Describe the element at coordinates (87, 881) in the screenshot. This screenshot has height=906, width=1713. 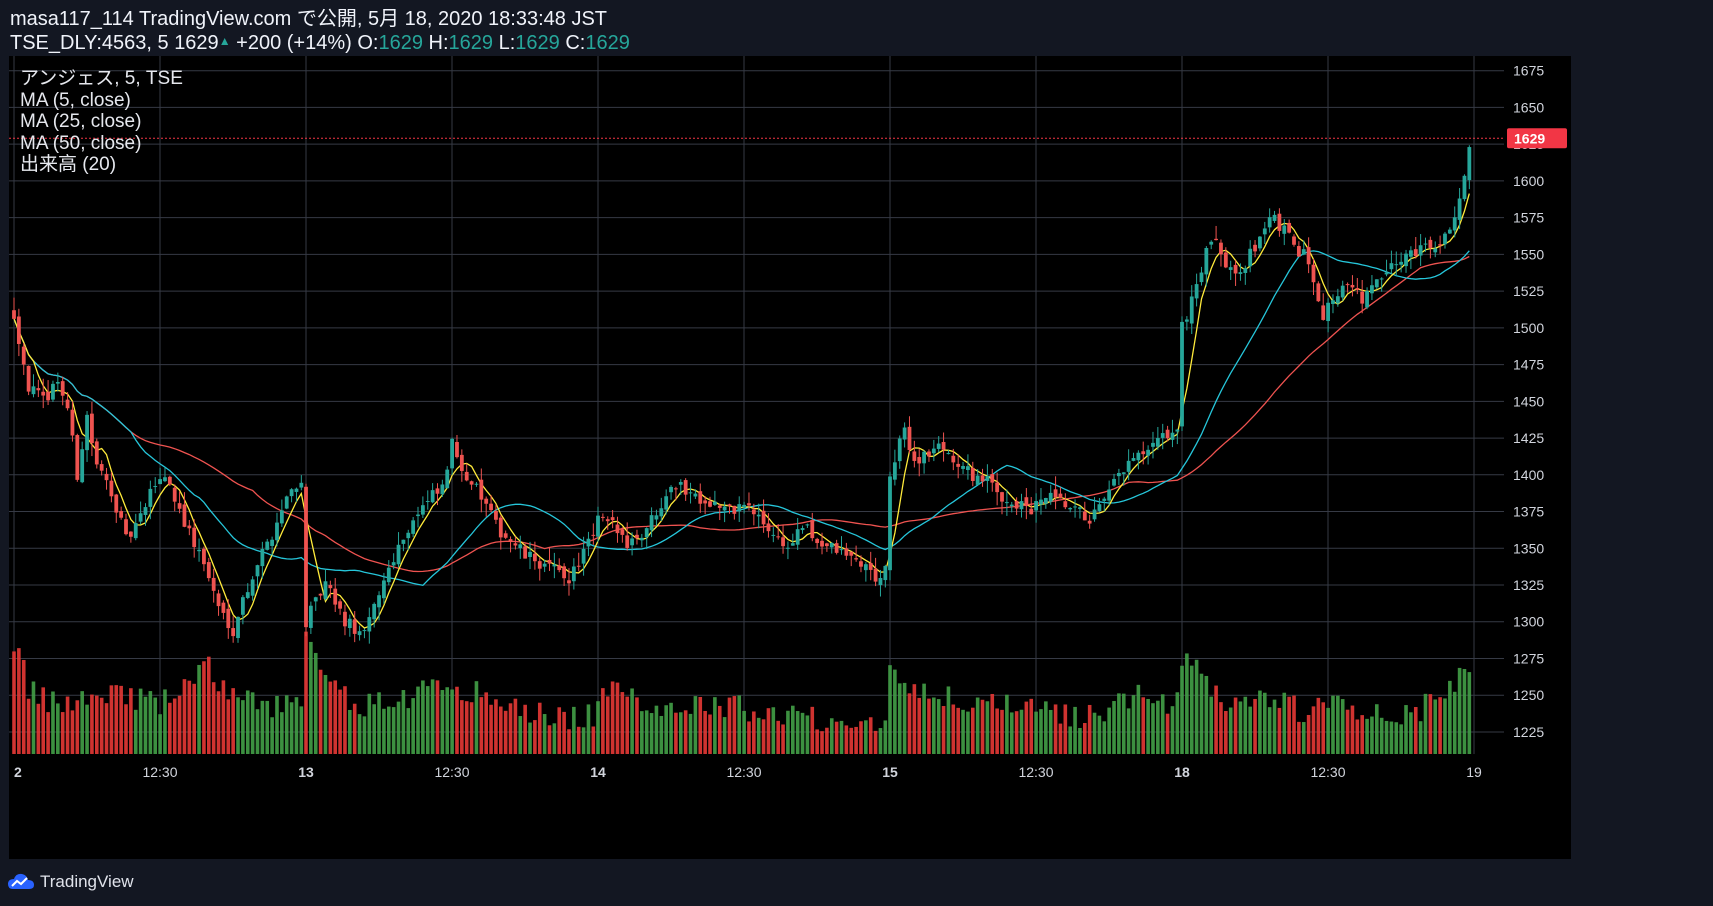
I see `tradingview-brand: TradingView` at that location.